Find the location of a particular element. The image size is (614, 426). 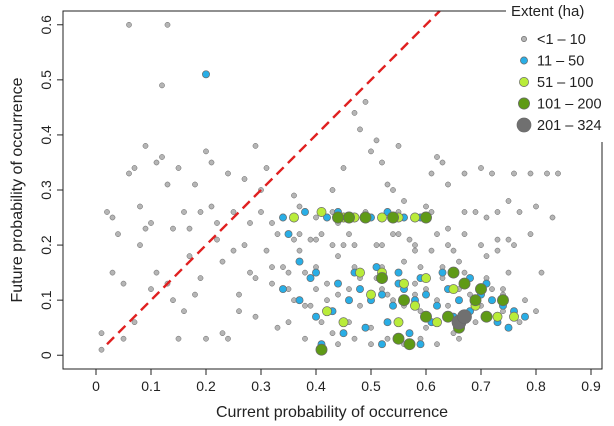

y-tick-label: 0 is located at coordinates (46, 355).